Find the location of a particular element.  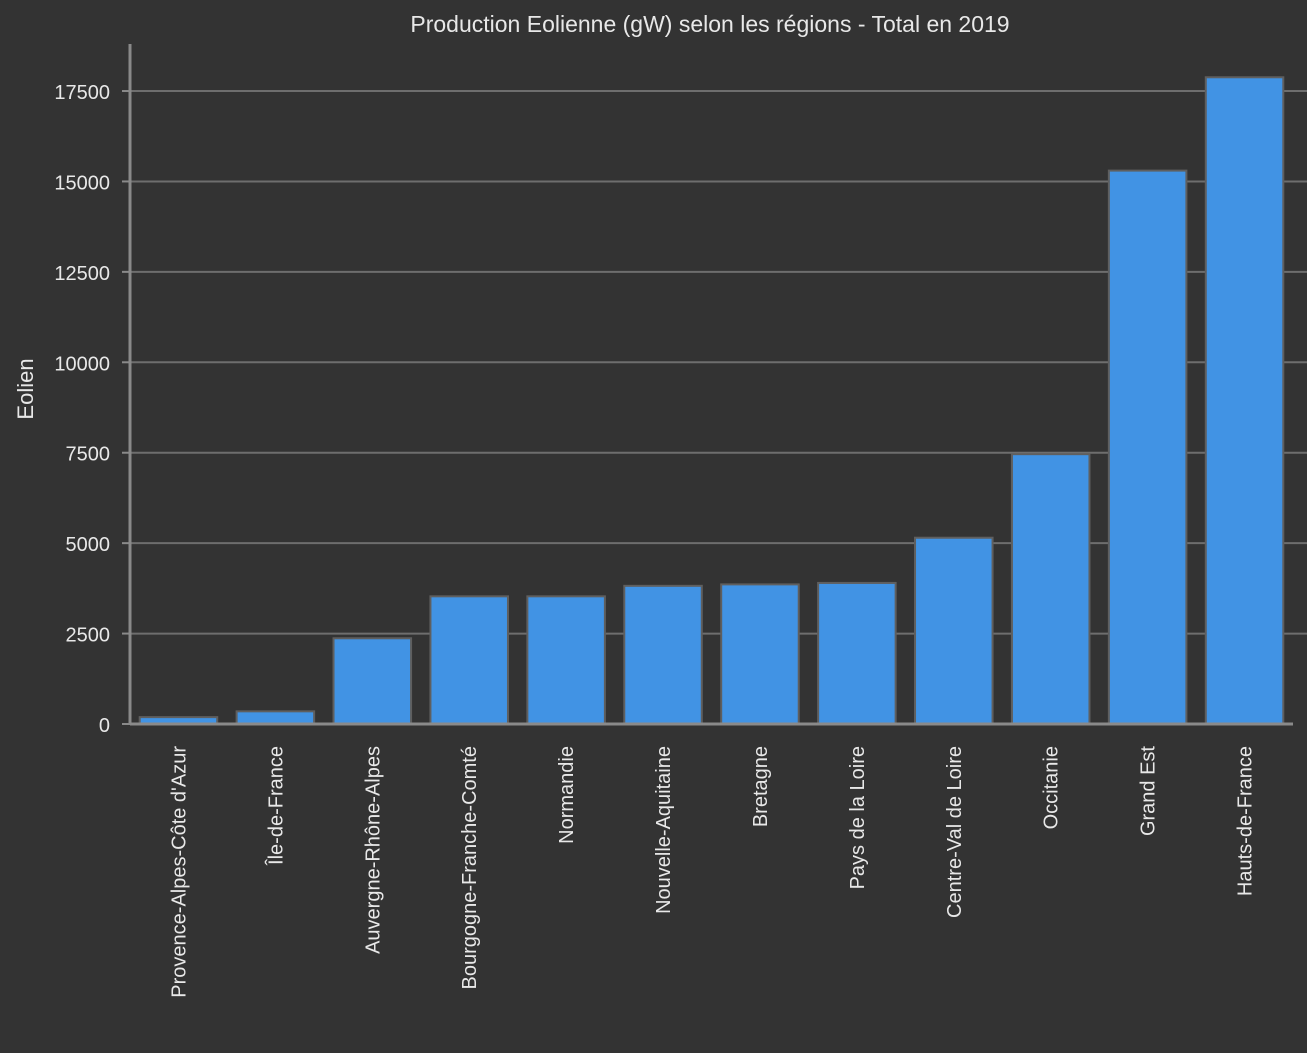

x-tick-label: Hauts-de-France is located at coordinates (1246, 821).